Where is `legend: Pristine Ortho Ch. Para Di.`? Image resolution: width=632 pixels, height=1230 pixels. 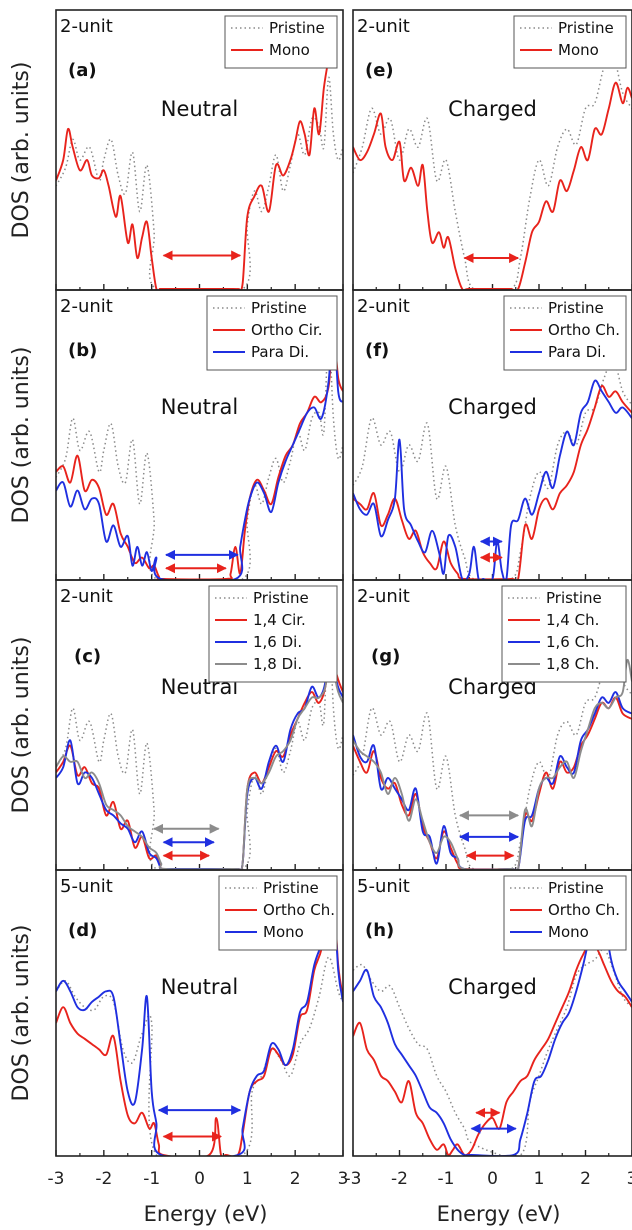 legend: Pristine Ortho Ch. Para Di. is located at coordinates (565, 333).